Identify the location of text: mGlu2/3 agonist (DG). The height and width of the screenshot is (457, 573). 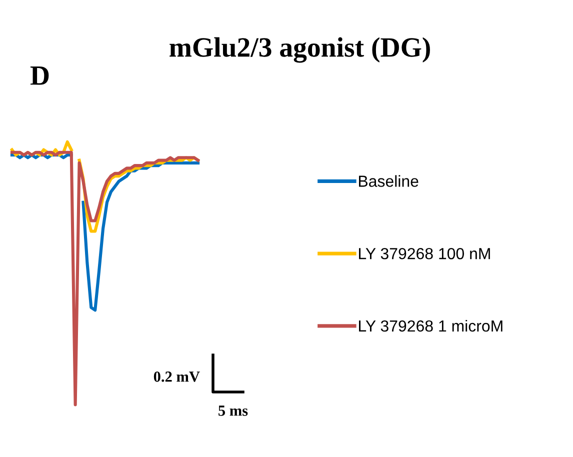
(300, 50).